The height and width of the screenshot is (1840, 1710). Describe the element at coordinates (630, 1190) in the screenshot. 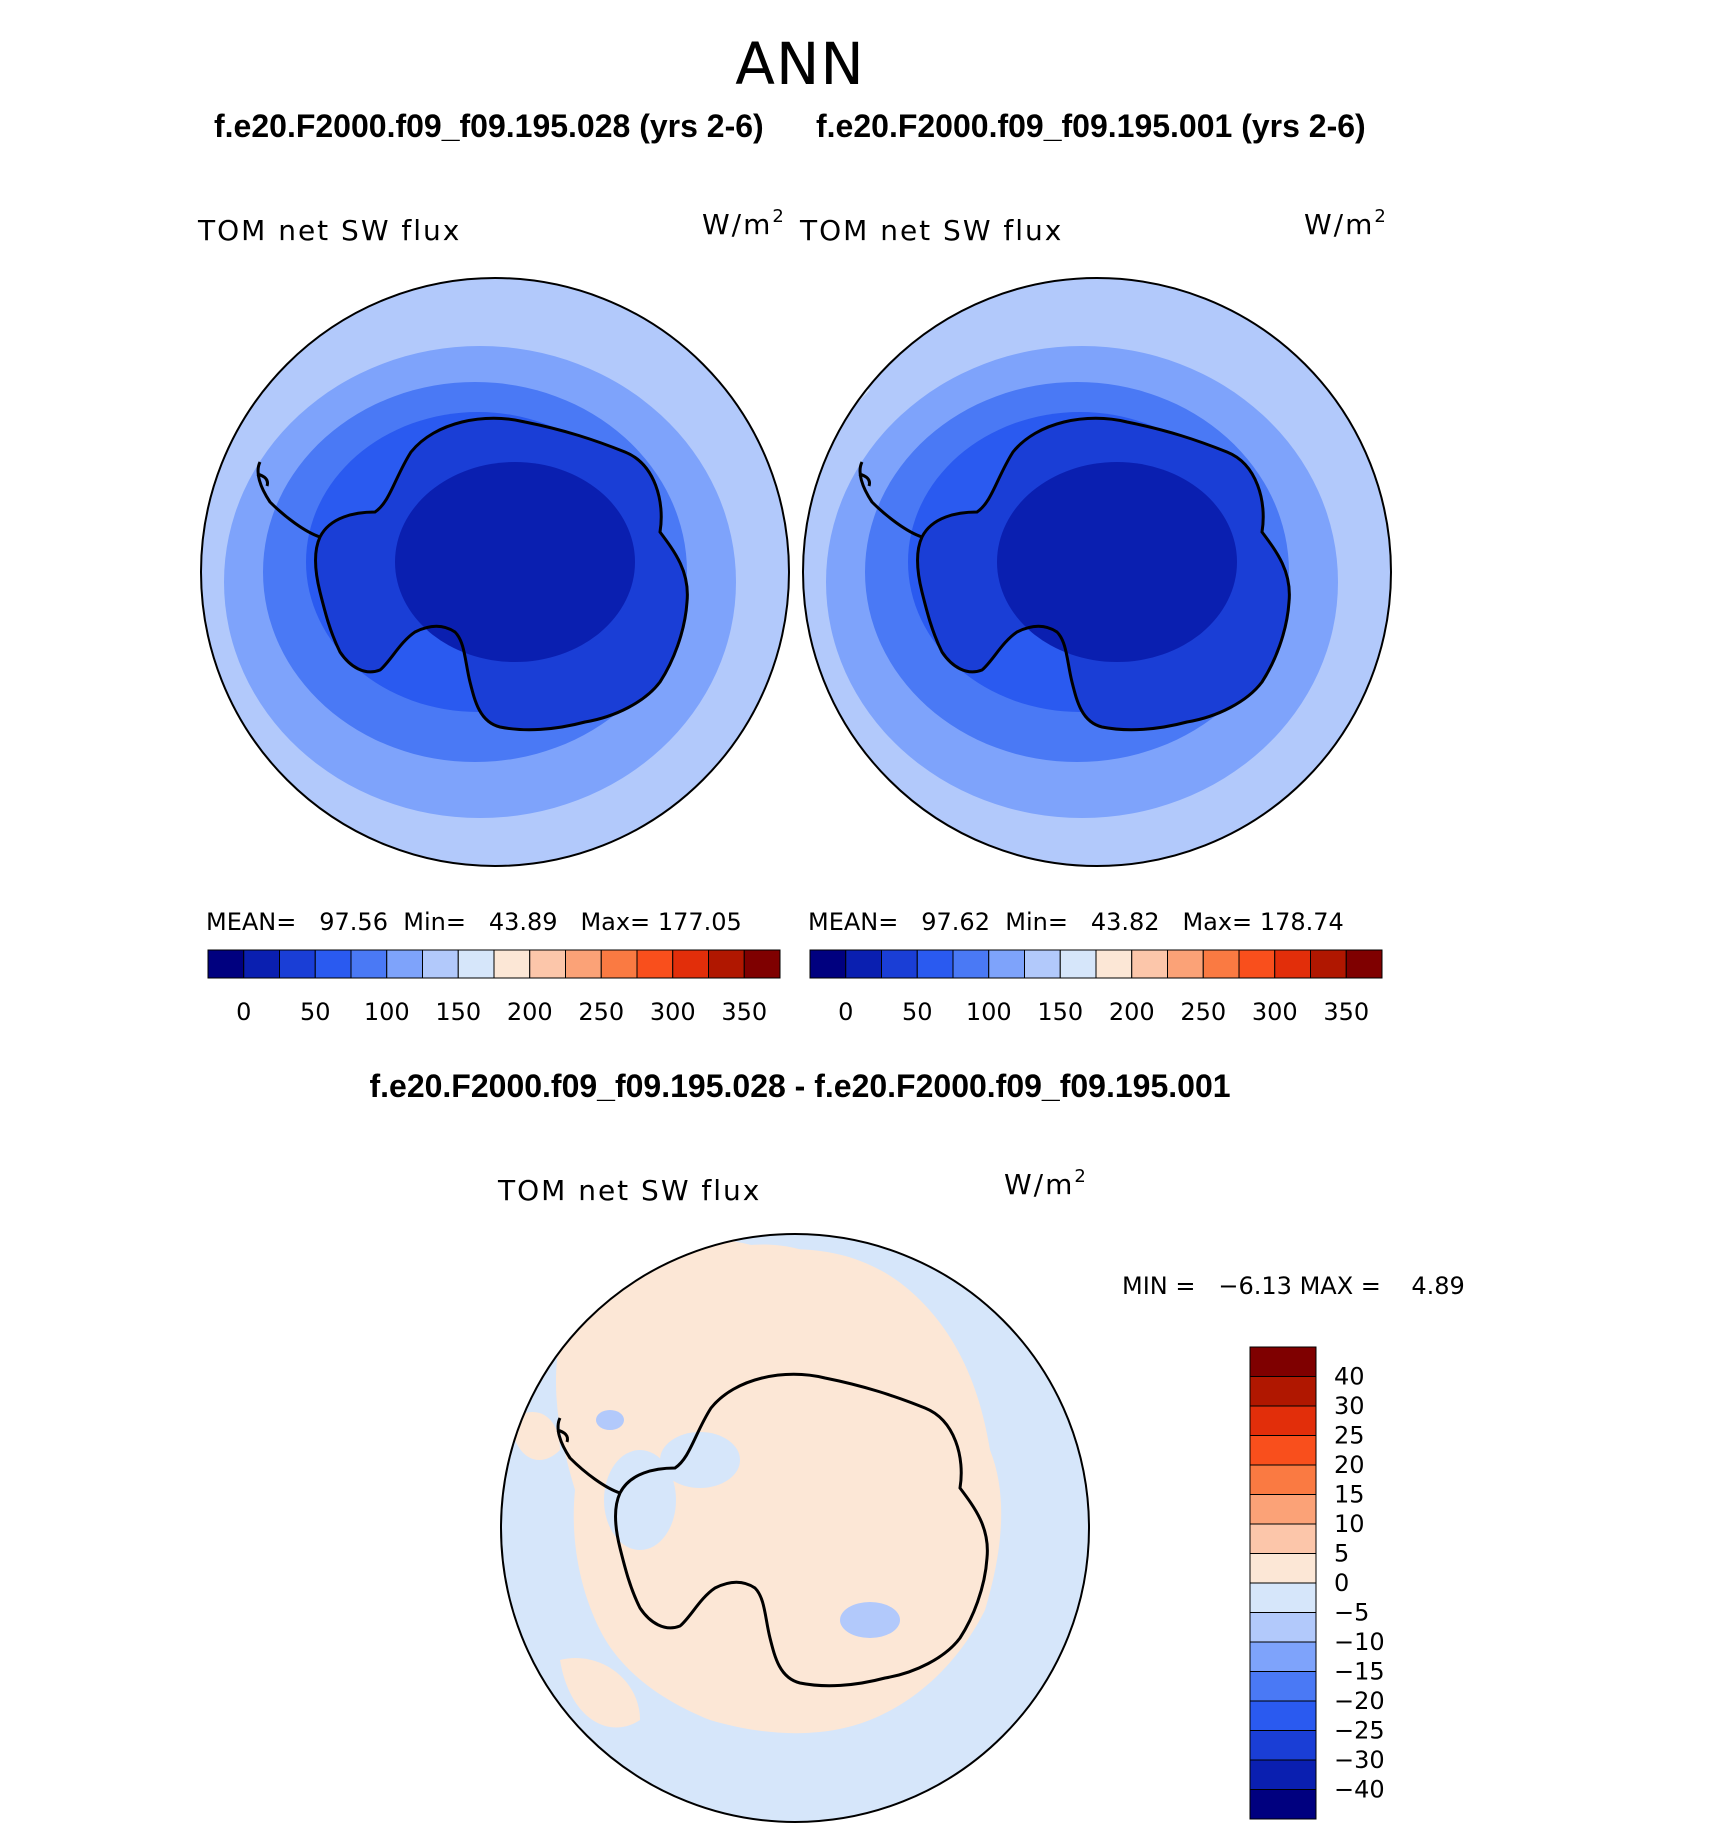

I see `difference-variable-label: TOM net SW flux` at that location.